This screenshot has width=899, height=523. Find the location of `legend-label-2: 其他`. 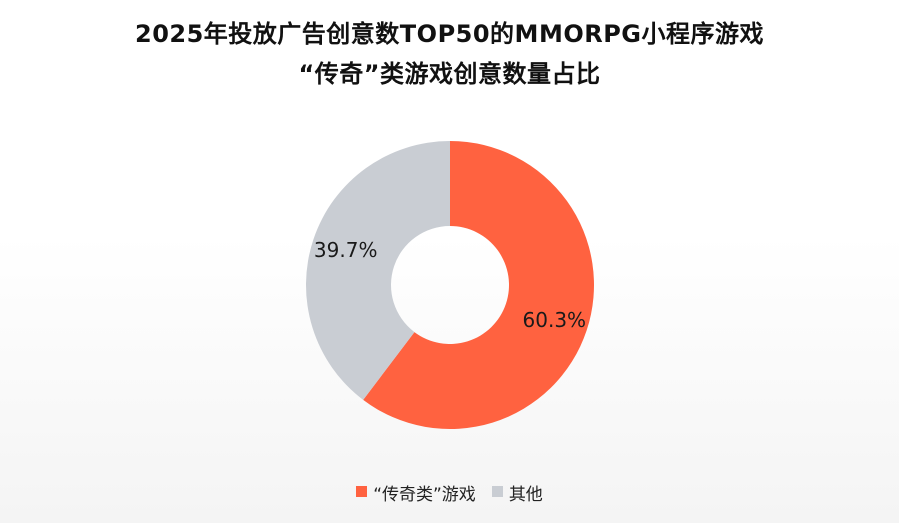

legend-label-2: 其他 is located at coordinates (525, 495).